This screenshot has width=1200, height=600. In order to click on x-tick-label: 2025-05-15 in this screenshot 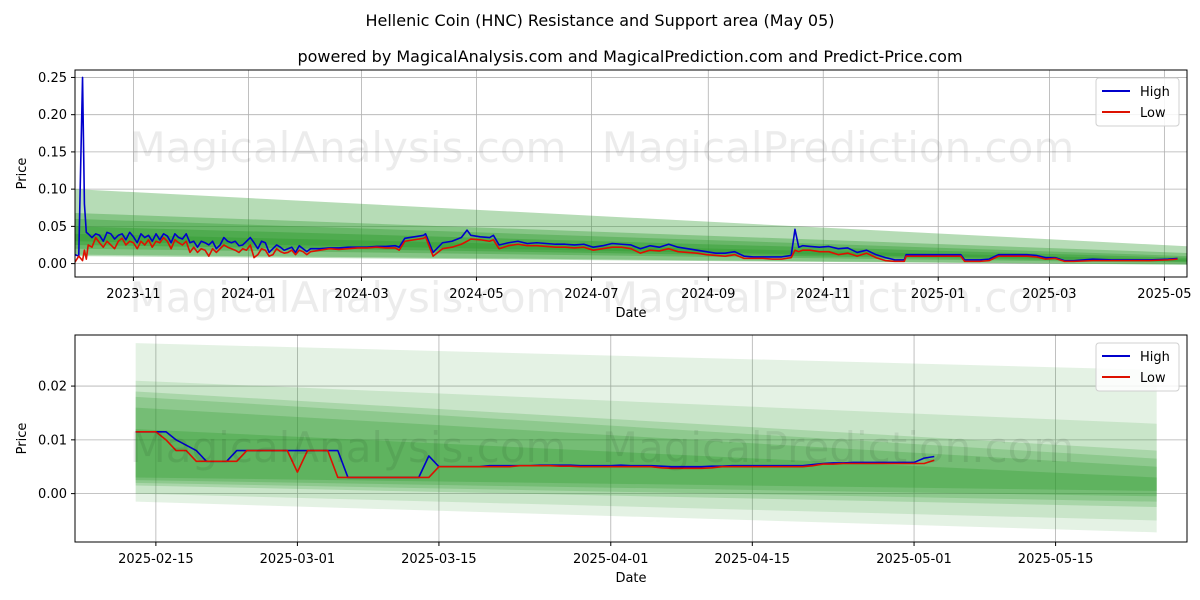, I will do `click(1056, 559)`.